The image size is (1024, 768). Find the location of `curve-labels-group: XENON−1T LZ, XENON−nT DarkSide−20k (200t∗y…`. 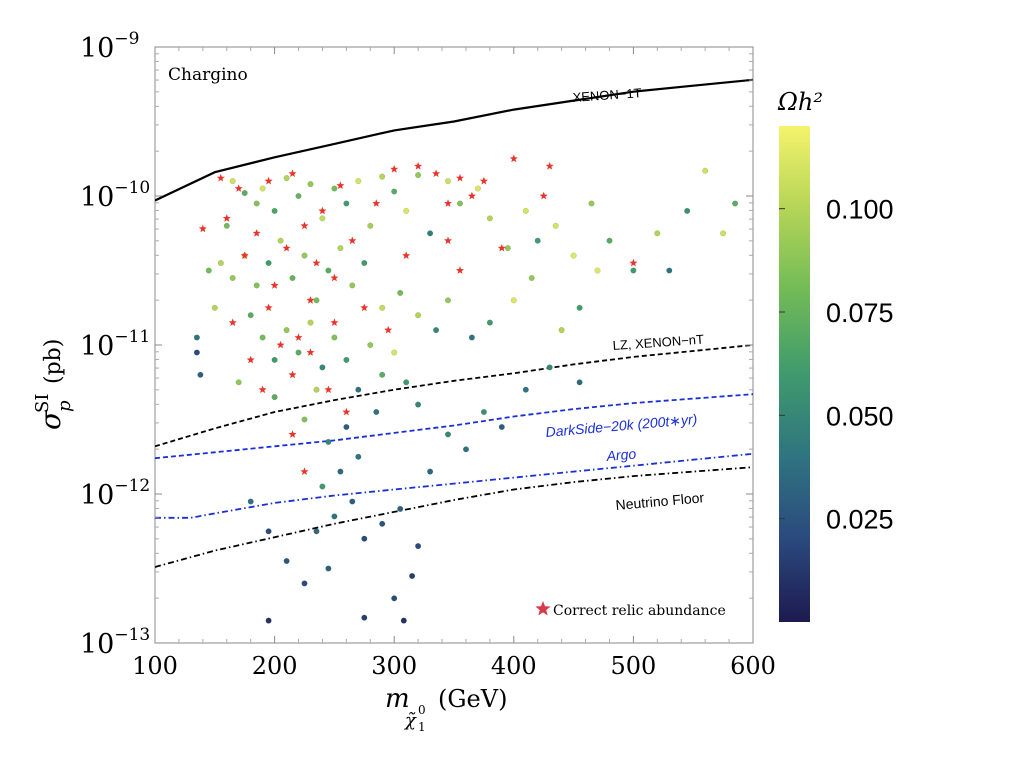

curve-labels-group: XENON−1T LZ, XENON−nT DarkSide−20k (200t∗y… is located at coordinates (625, 299).